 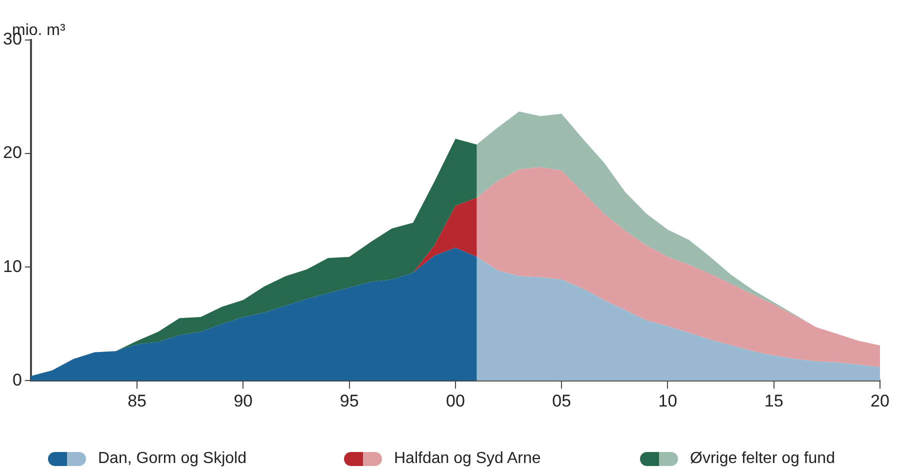 I want to click on y-tick-label: 0, so click(x=17, y=380).